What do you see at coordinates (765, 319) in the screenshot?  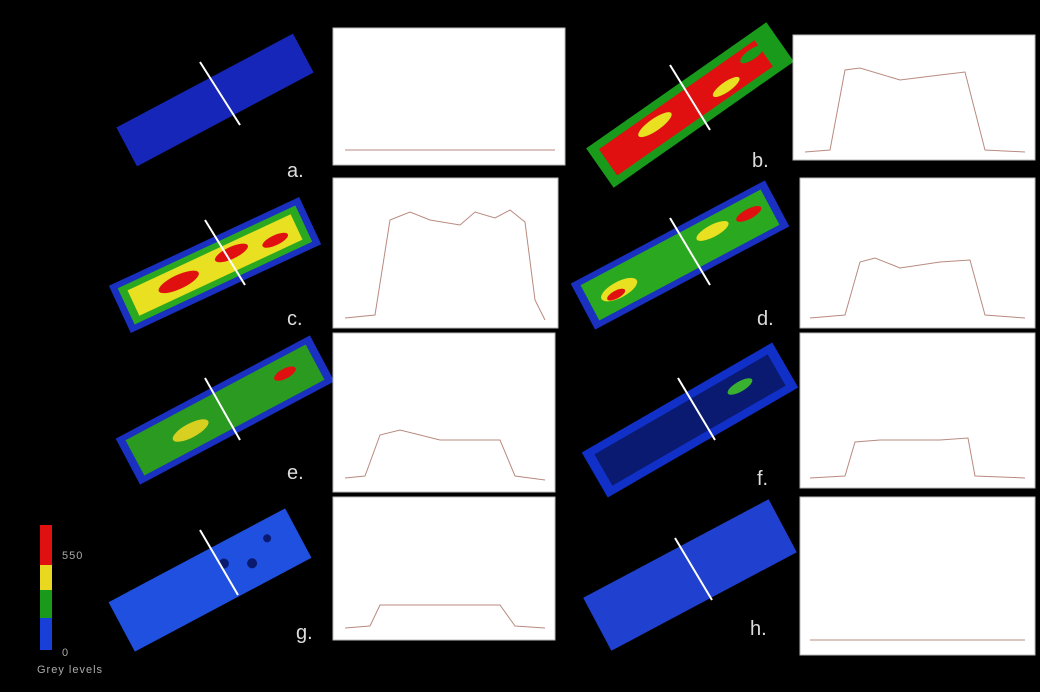 I see `panel-label: d.` at bounding box center [765, 319].